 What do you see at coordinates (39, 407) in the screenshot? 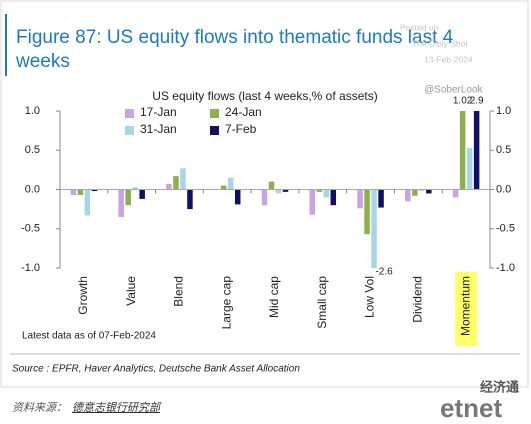
I see `footer: 资料来源：` at bounding box center [39, 407].